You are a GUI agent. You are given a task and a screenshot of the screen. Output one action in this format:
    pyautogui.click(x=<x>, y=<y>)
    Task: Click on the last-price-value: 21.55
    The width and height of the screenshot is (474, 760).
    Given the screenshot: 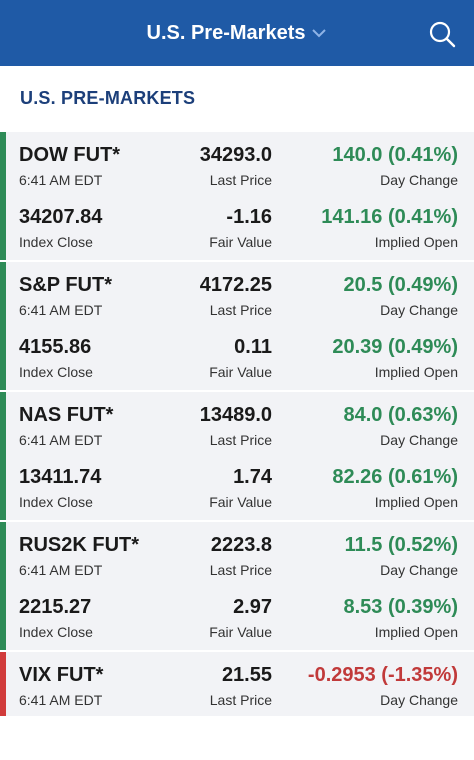 What is the action you would take?
    pyautogui.click(x=246, y=675)
    